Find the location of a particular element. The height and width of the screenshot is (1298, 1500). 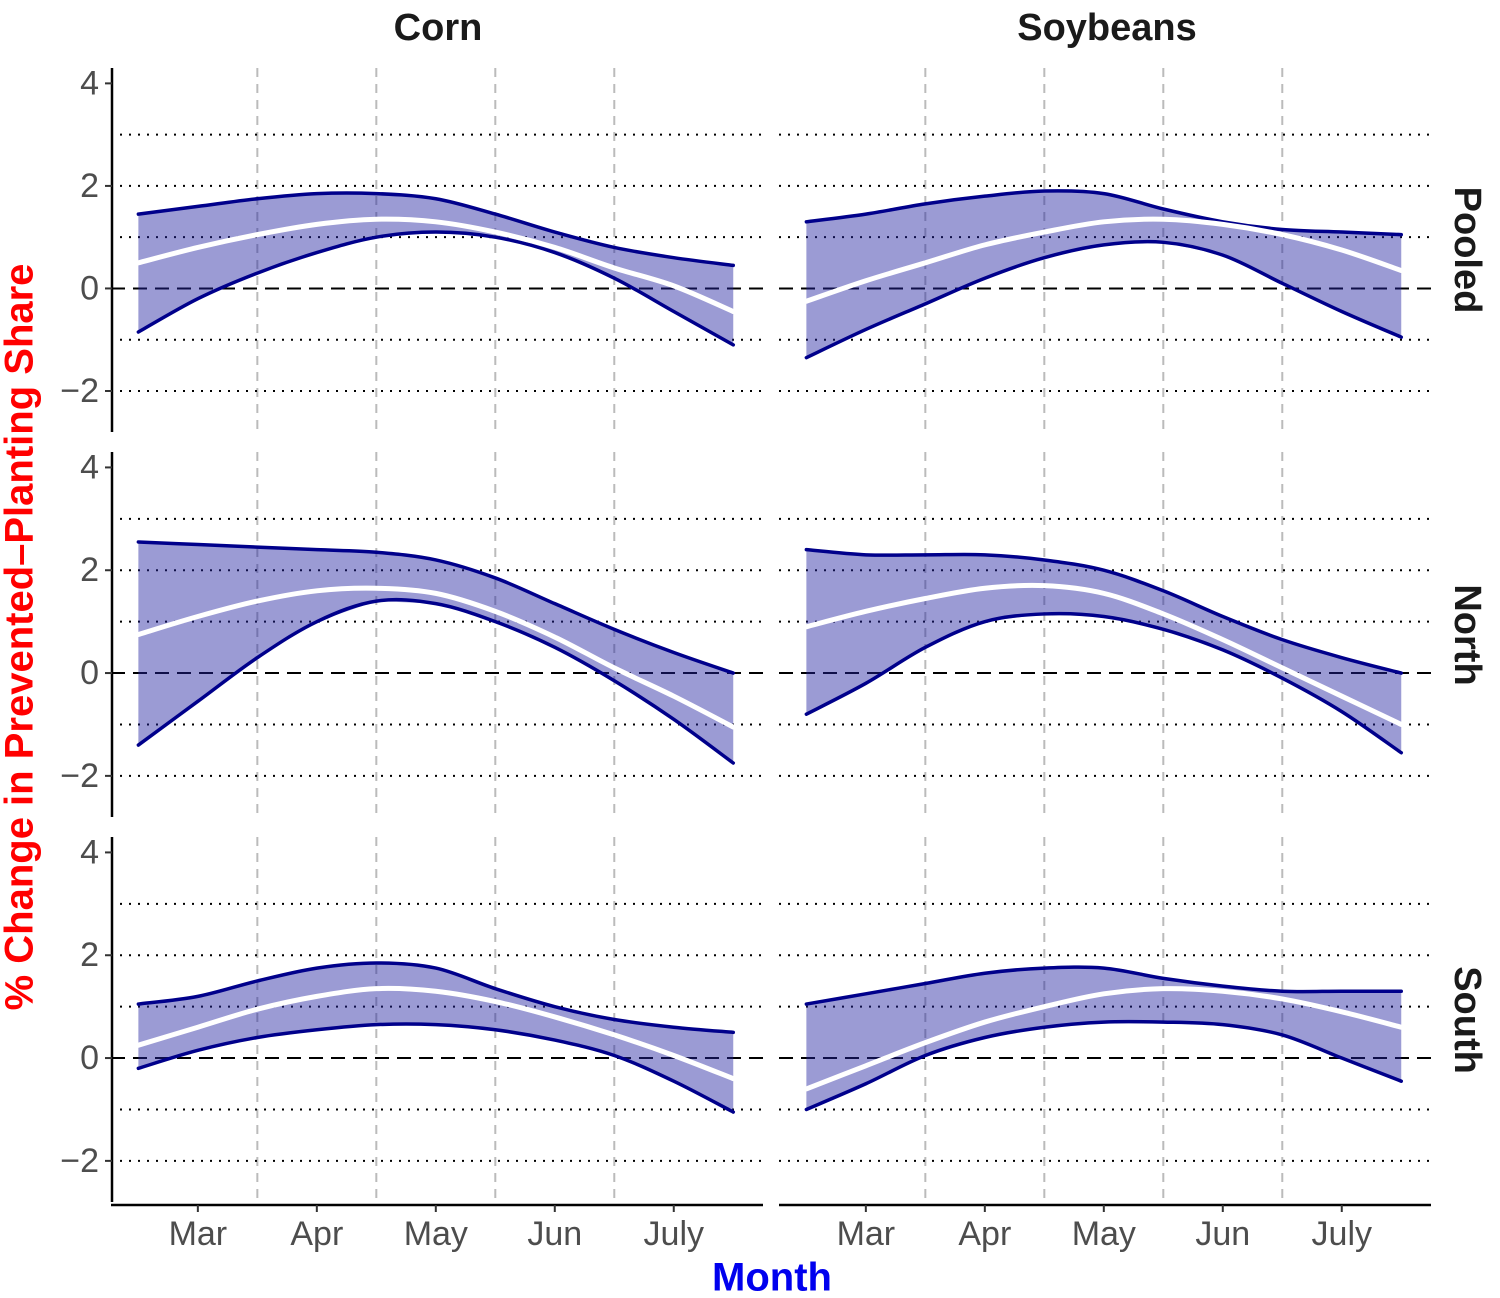

row-title: South is located at coordinates (1467, 1020).